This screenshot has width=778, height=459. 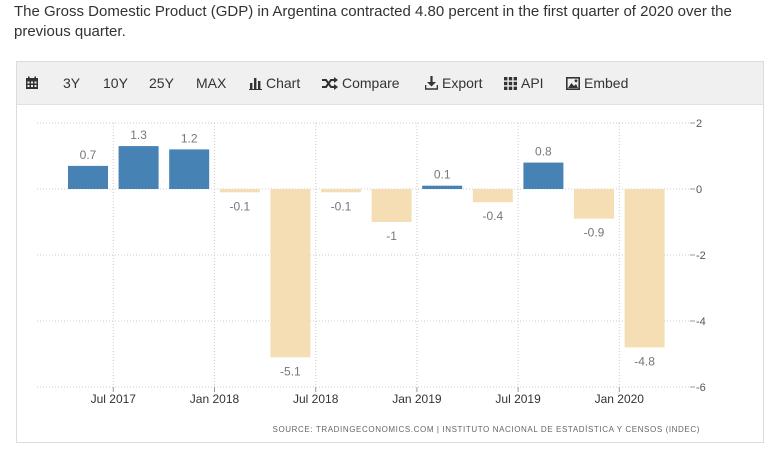 I want to click on grid-icon, so click(x=510, y=83).